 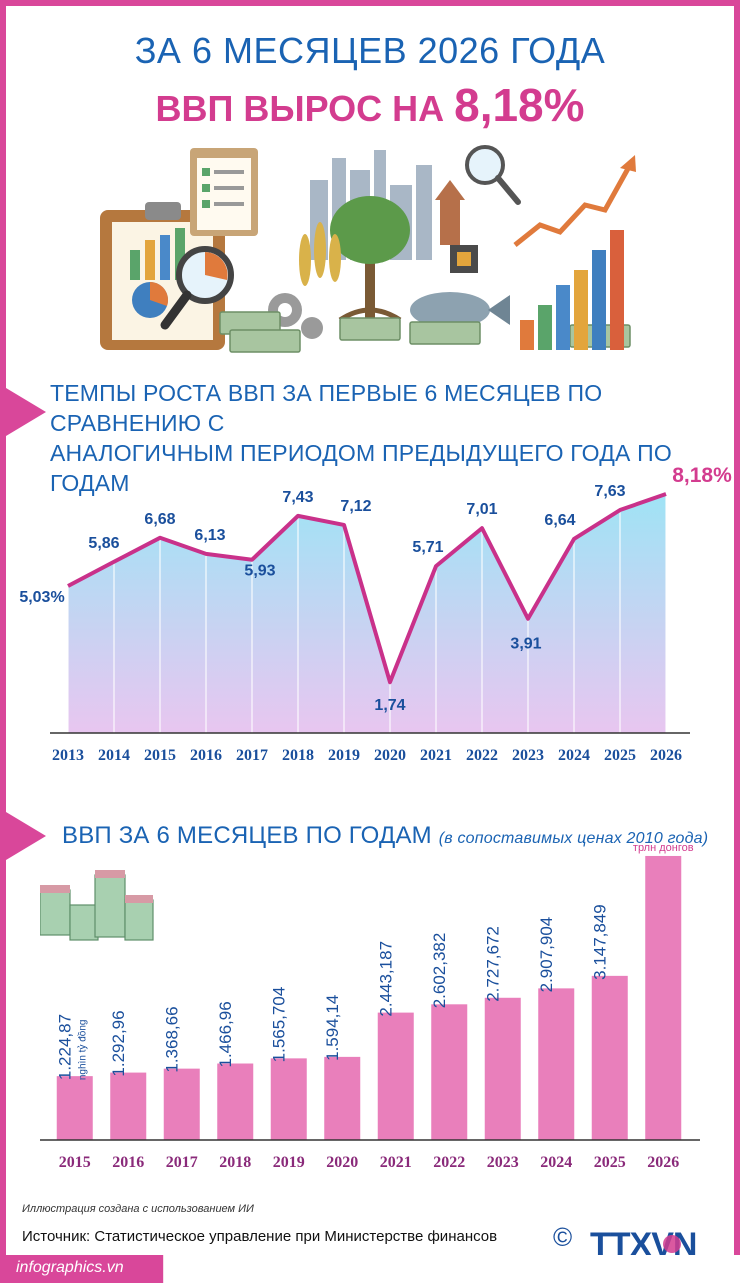 What do you see at coordinates (389, 705) in the screenshot?
I see `line-data-label: 1,74` at bounding box center [389, 705].